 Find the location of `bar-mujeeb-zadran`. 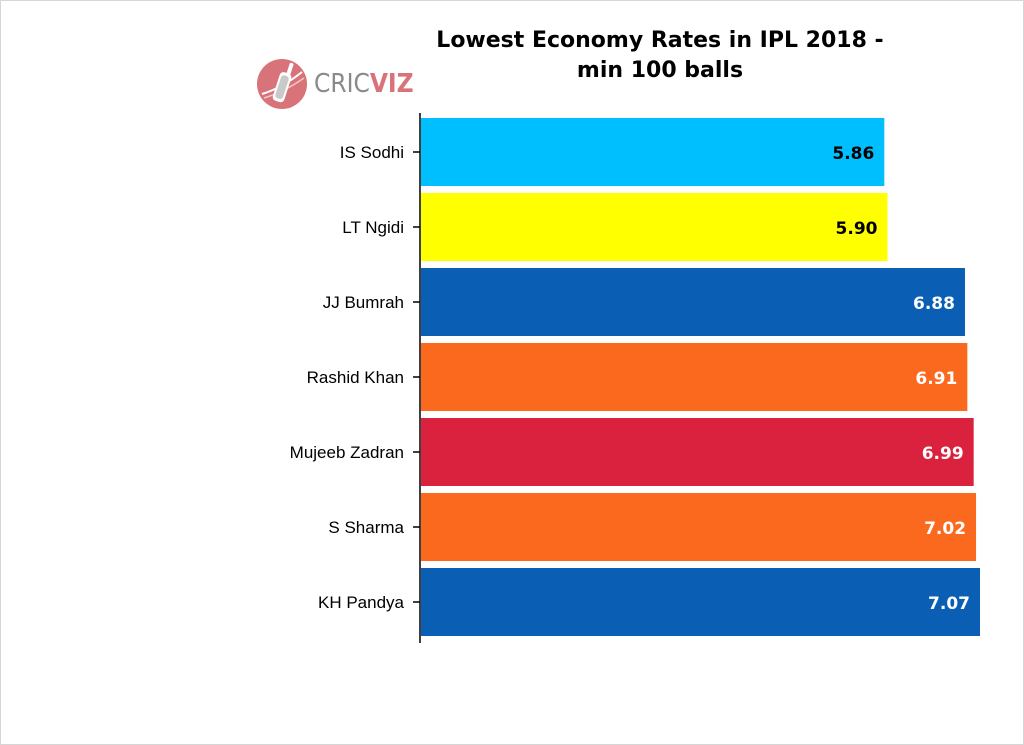

bar-mujeeb-zadran is located at coordinates (697, 452).